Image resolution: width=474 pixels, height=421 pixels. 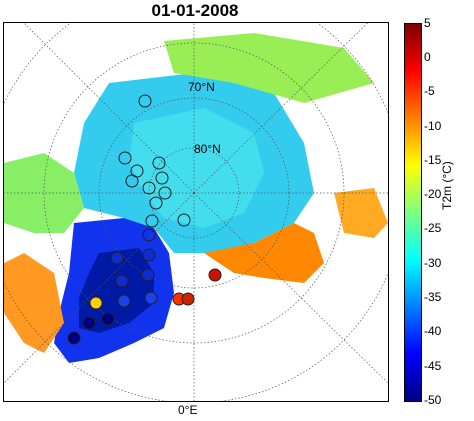 What do you see at coordinates (433, 400) in the screenshot?
I see `colorbar-tick: -50` at bounding box center [433, 400].